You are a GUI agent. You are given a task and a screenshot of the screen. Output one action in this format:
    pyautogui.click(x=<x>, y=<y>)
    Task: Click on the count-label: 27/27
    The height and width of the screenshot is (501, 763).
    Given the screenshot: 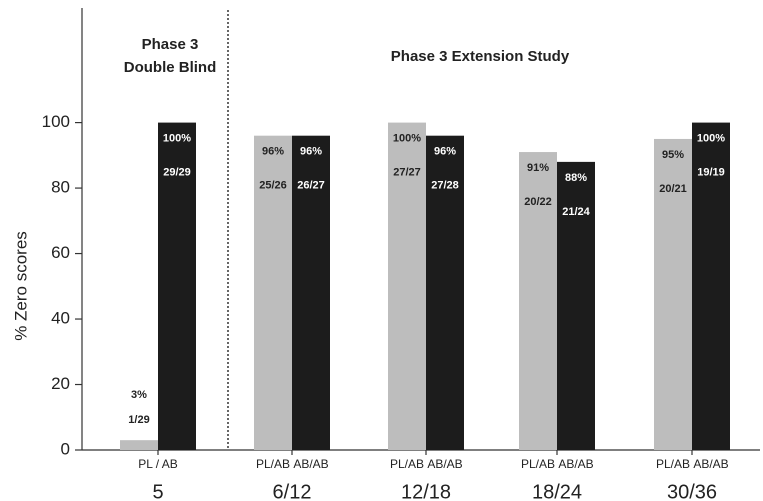 What is the action you would take?
    pyautogui.click(x=407, y=172)
    